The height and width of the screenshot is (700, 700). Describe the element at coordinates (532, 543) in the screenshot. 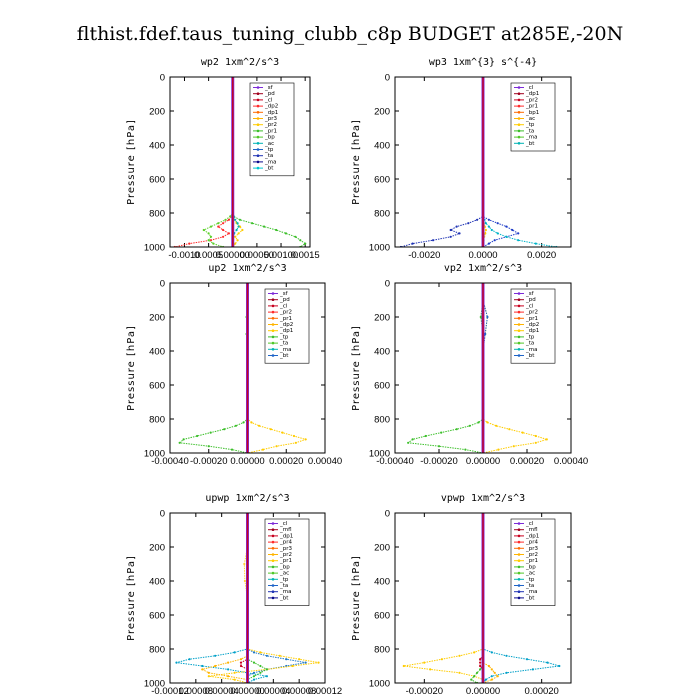

I see `legend-entry: _pr4` at that location.